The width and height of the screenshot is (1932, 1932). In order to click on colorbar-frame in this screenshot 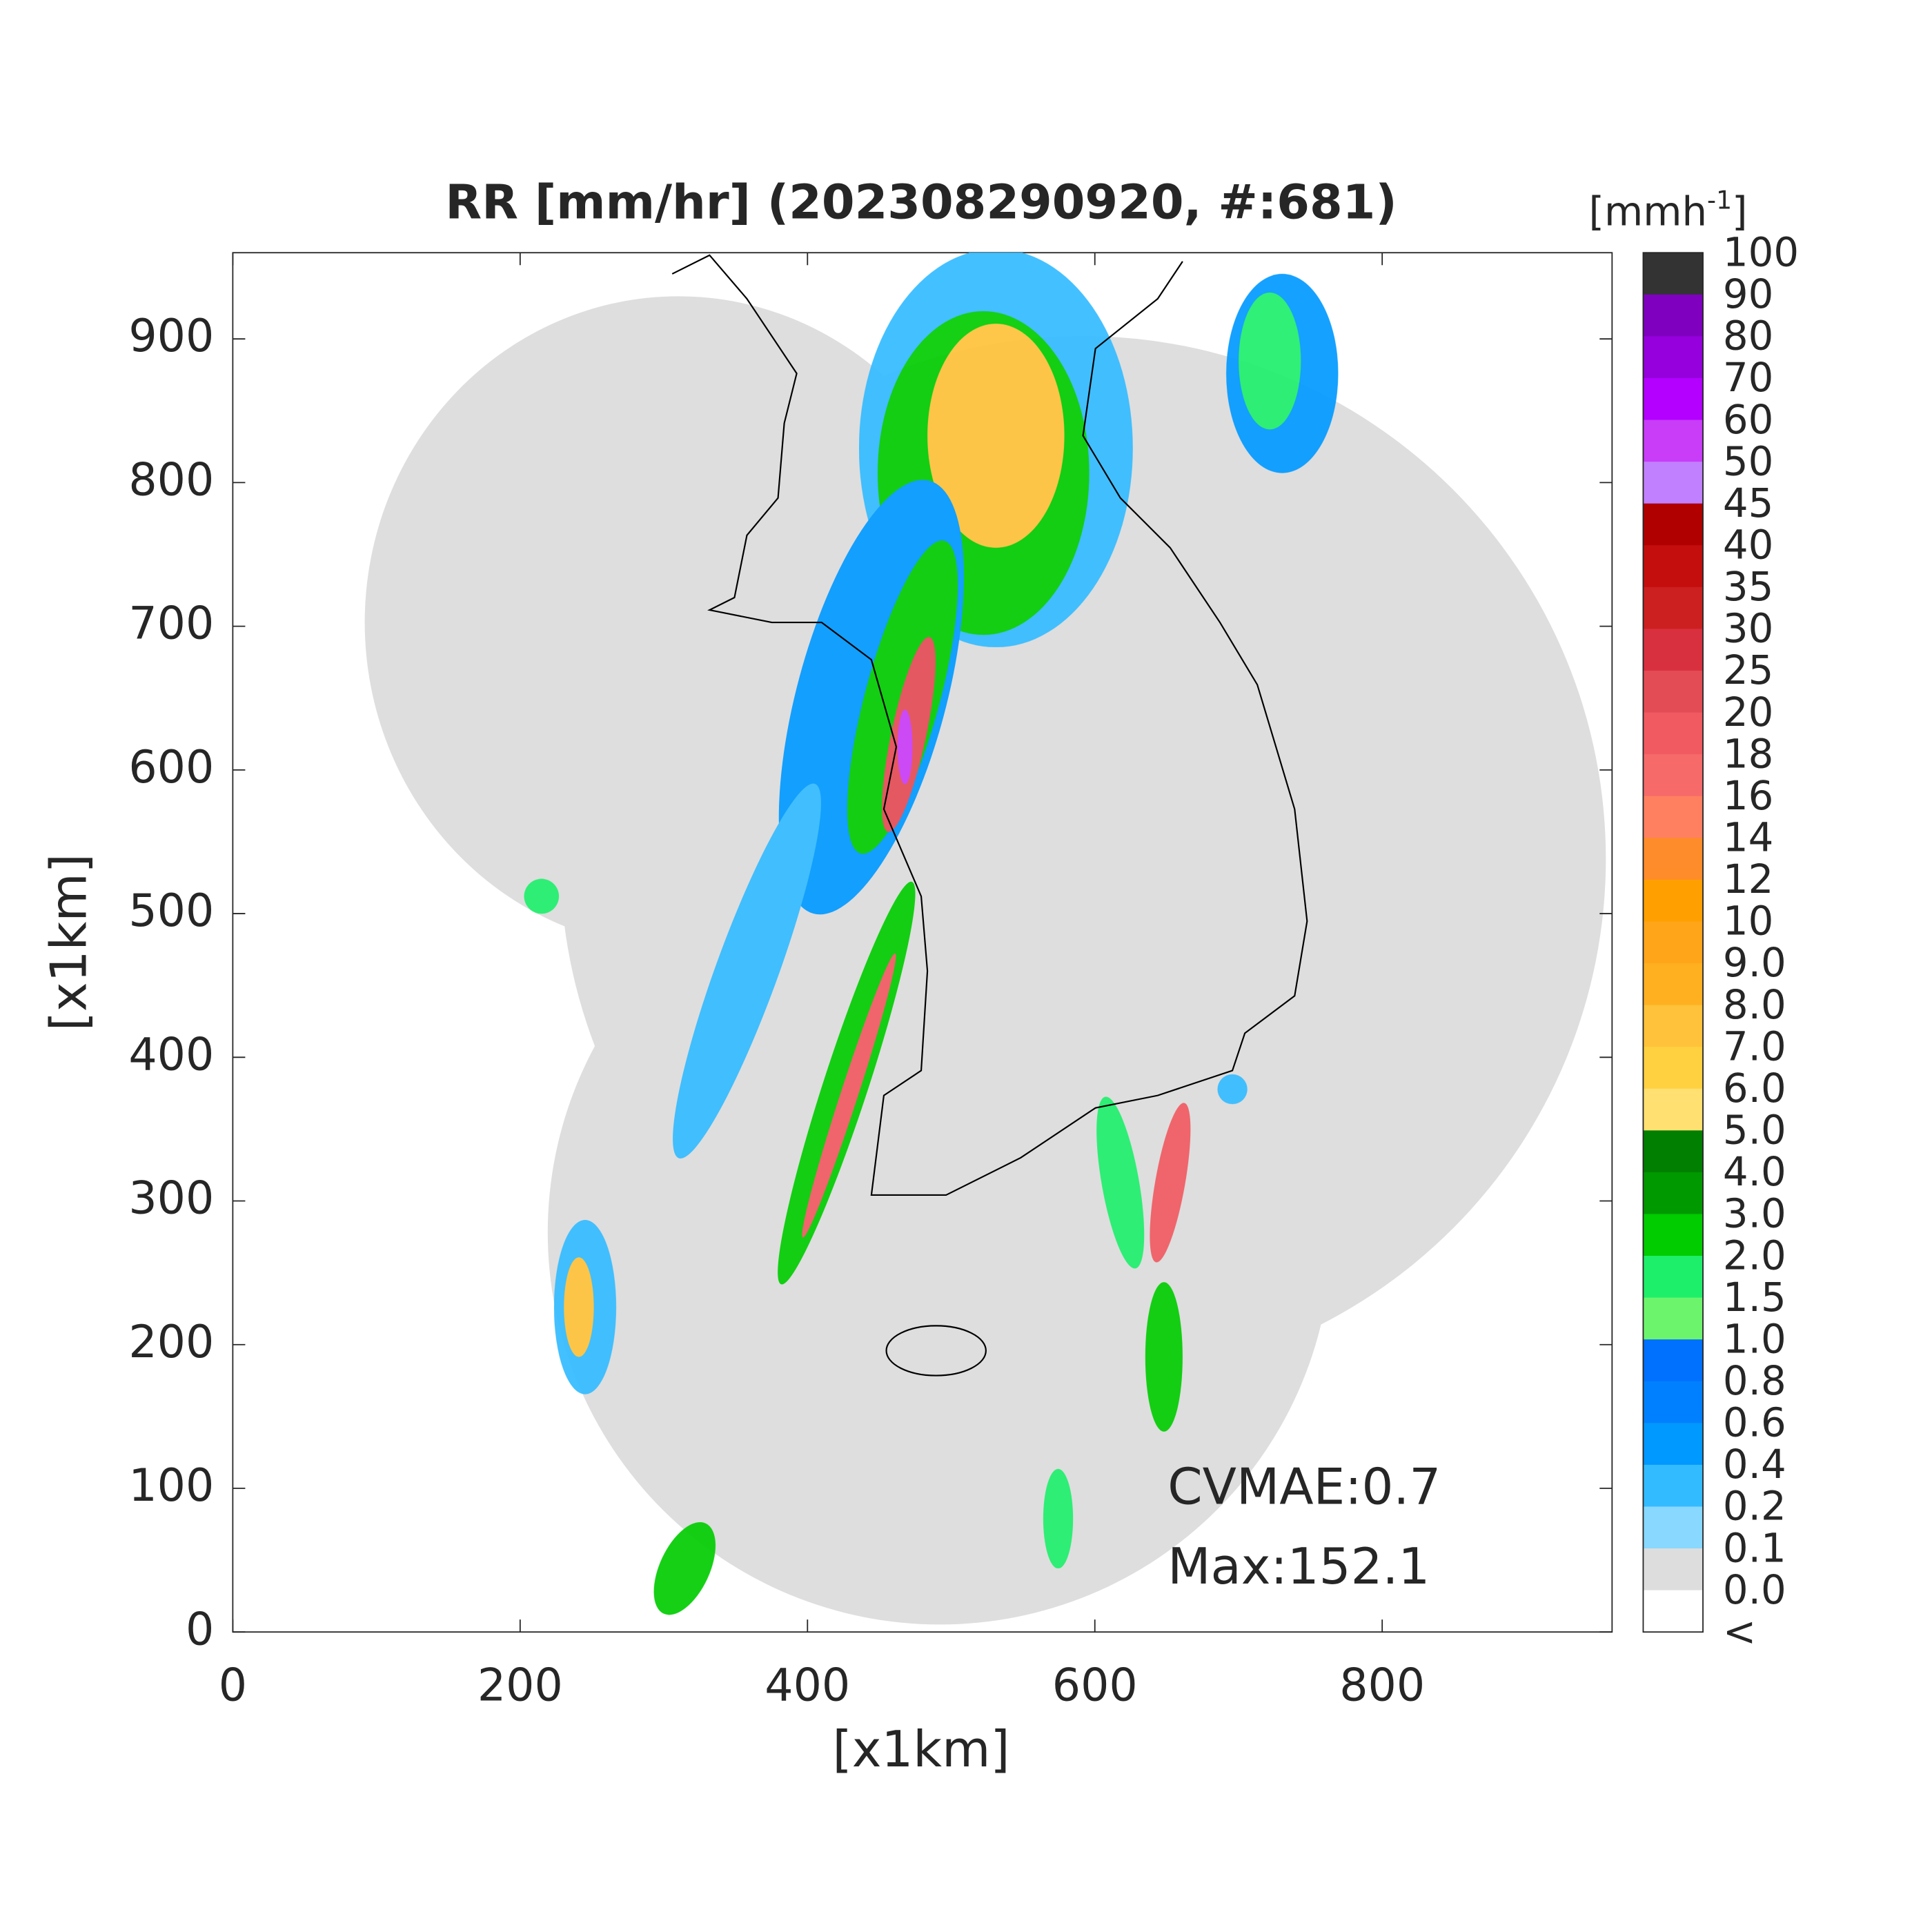, I will do `click(1673, 942)`.